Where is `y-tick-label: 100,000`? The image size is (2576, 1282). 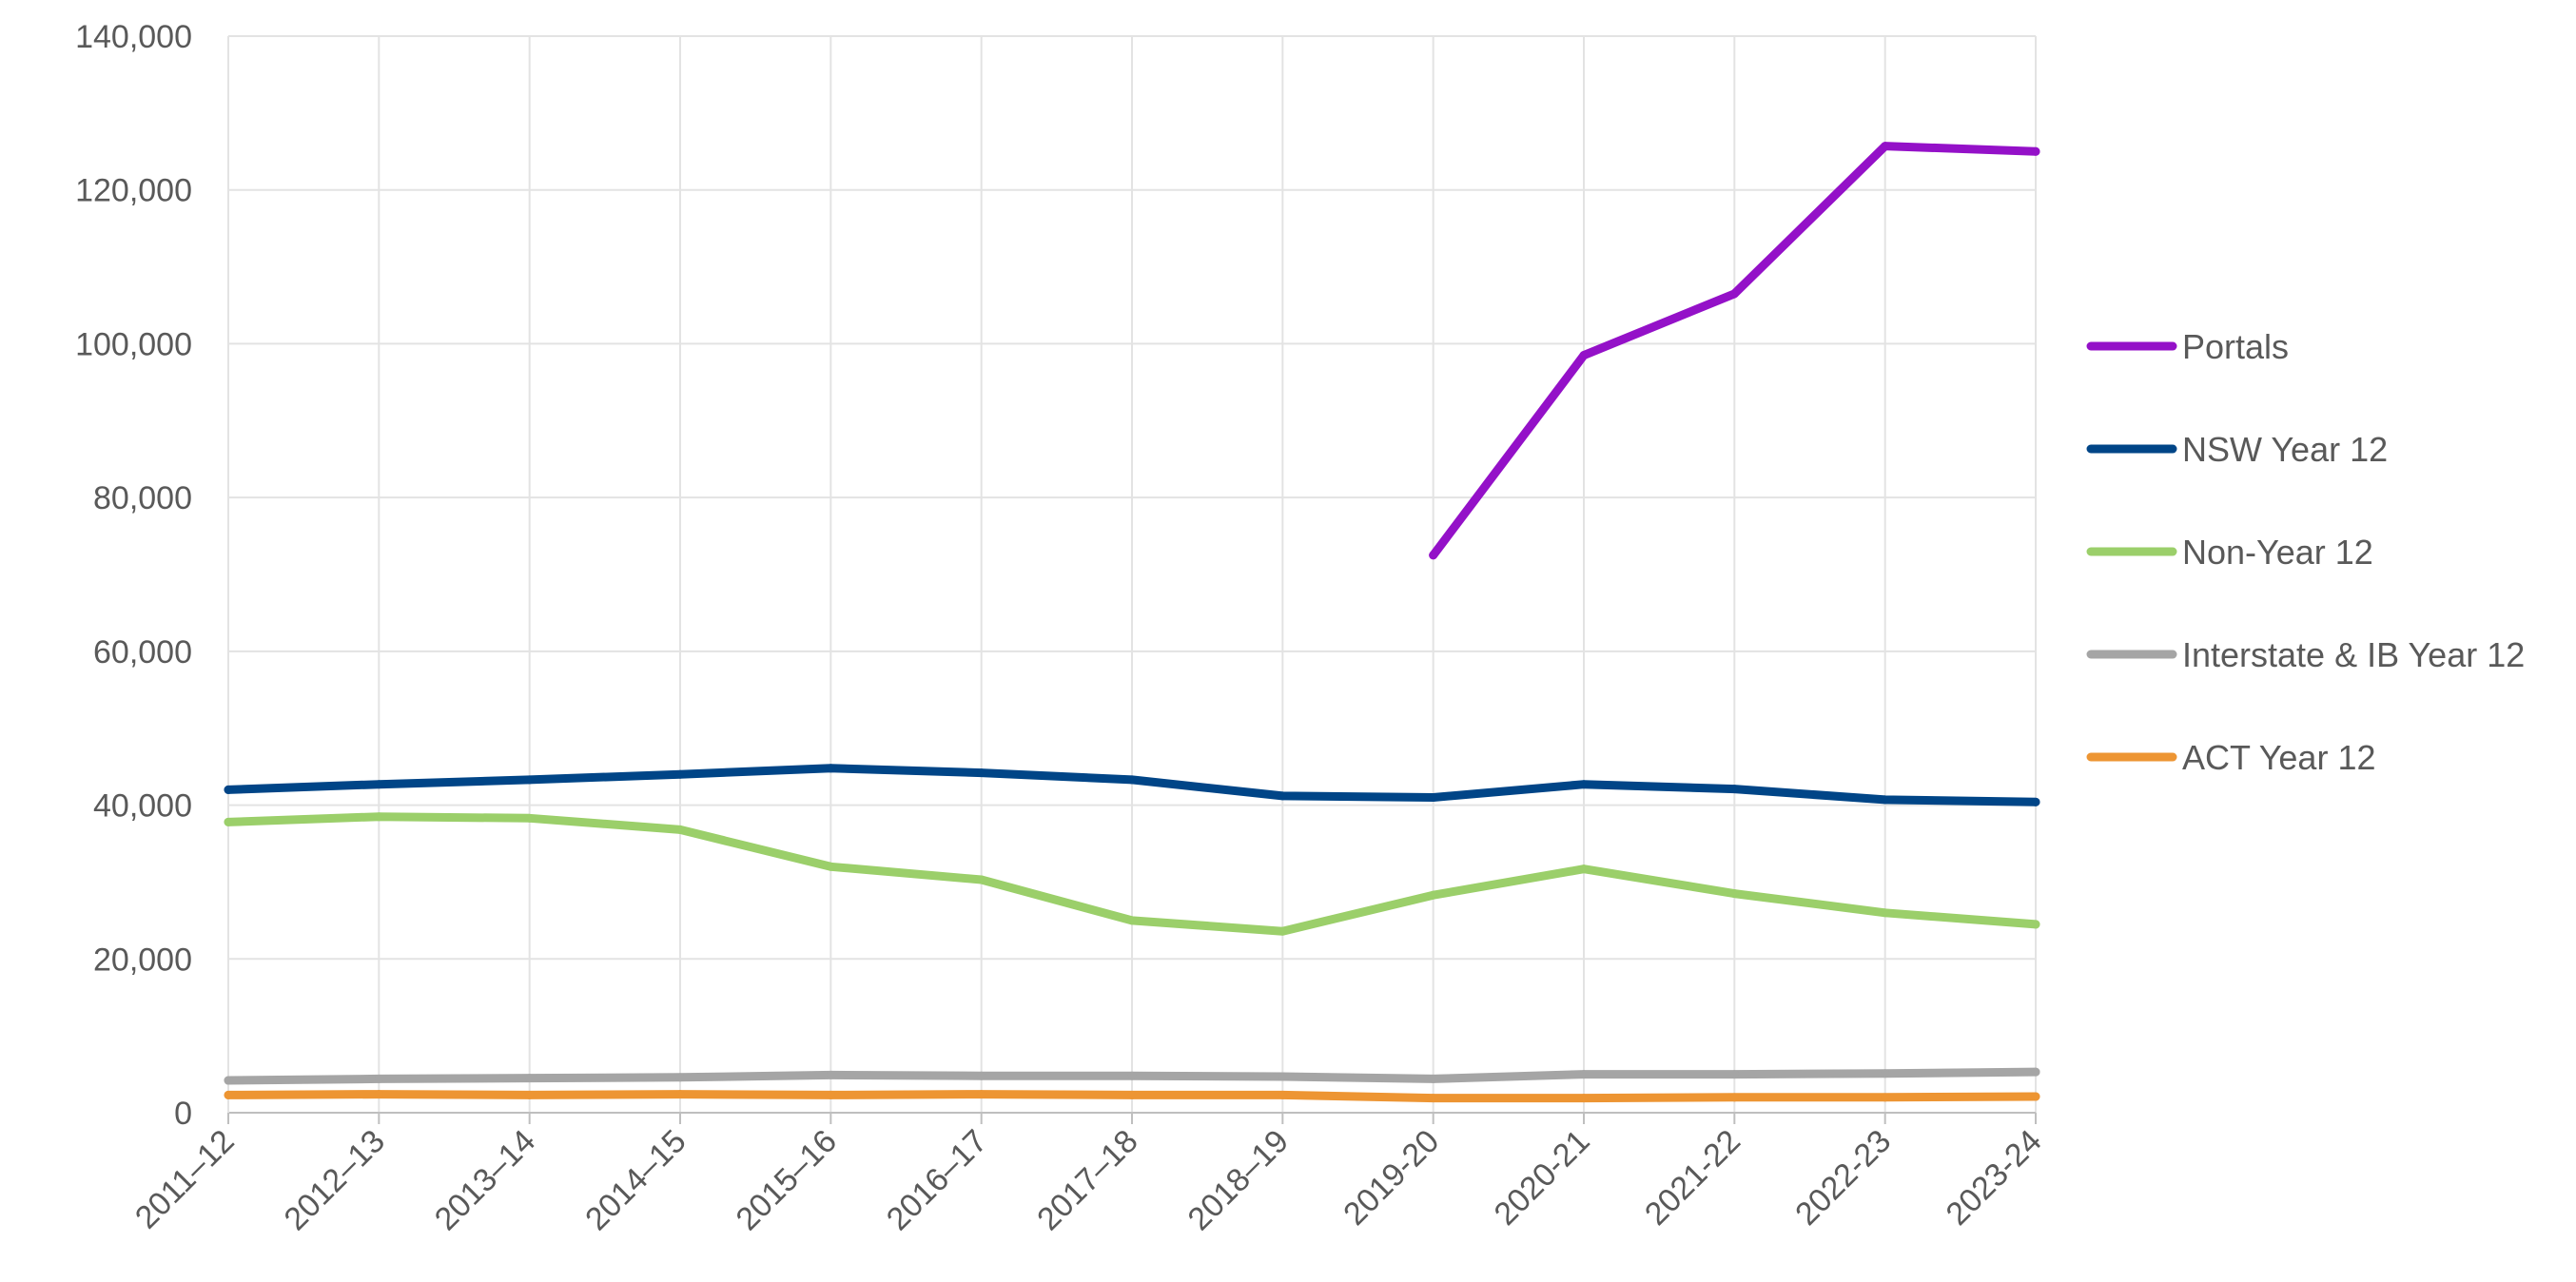 y-tick-label: 100,000 is located at coordinates (133, 344).